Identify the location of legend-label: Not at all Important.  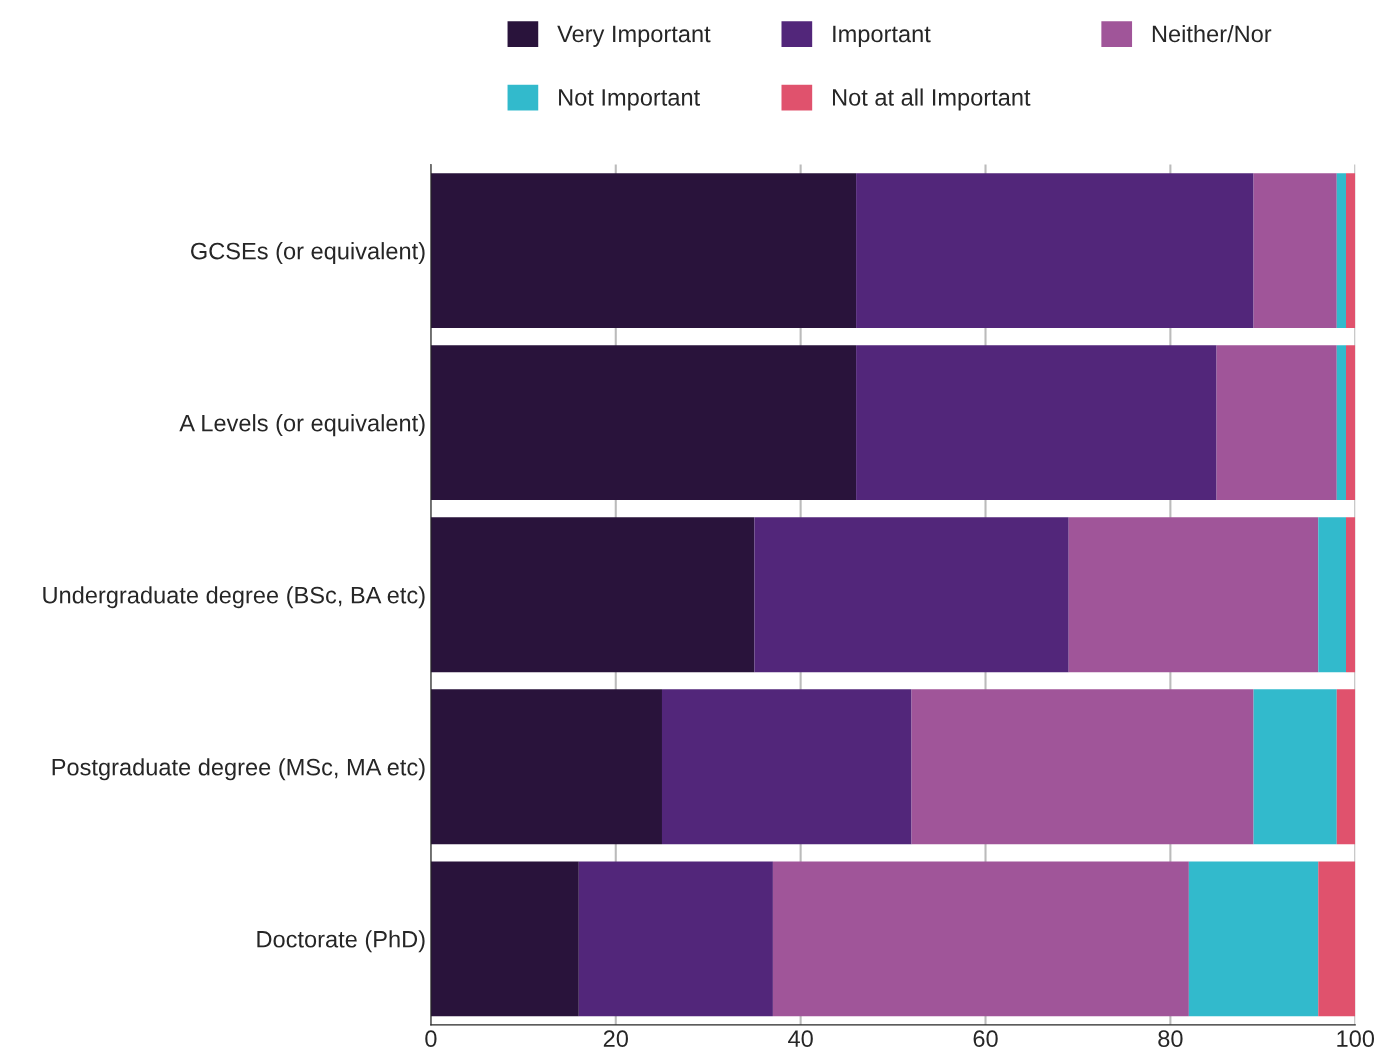
(932, 99).